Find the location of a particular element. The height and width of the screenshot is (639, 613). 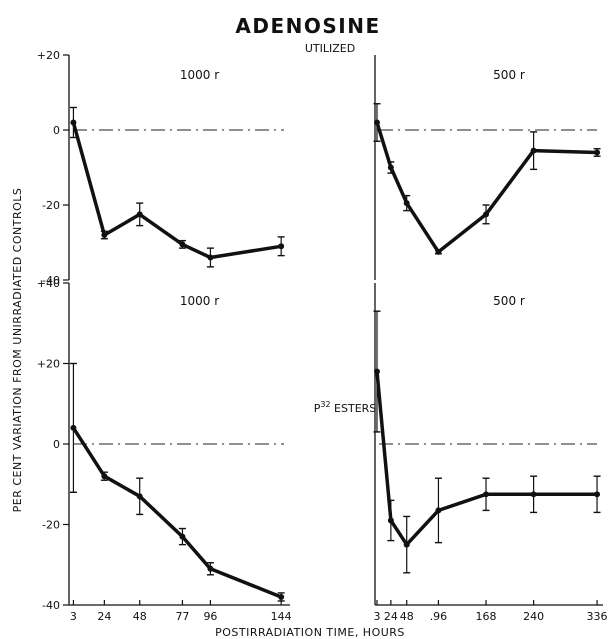

y-tick-label-utilized-1000r: -40 is located at coordinates (51, 280).